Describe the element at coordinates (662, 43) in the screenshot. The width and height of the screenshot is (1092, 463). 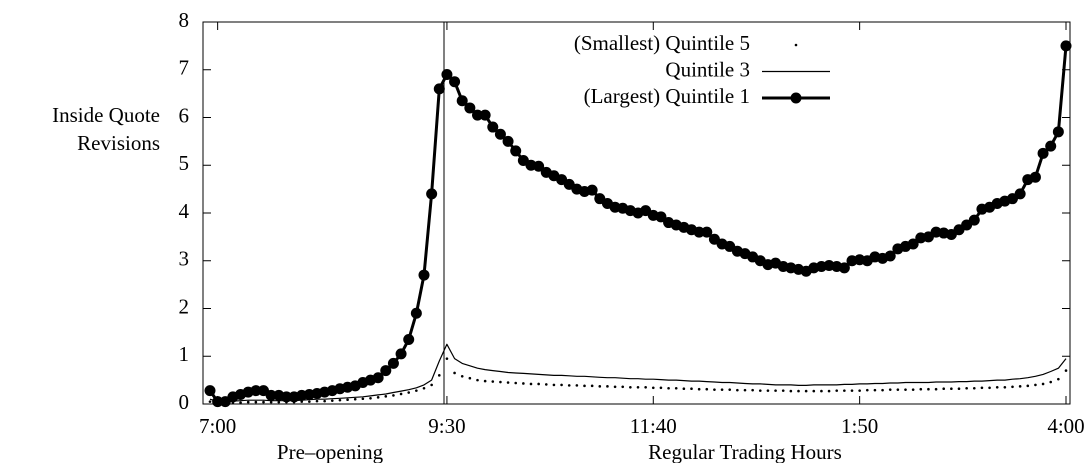
I see `legend-label: (Smallest) Quintile 5` at that location.